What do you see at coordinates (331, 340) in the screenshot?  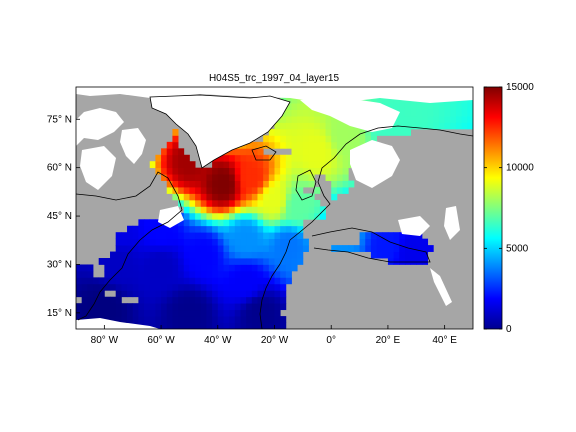 I see `x-tick-label: 0°` at bounding box center [331, 340].